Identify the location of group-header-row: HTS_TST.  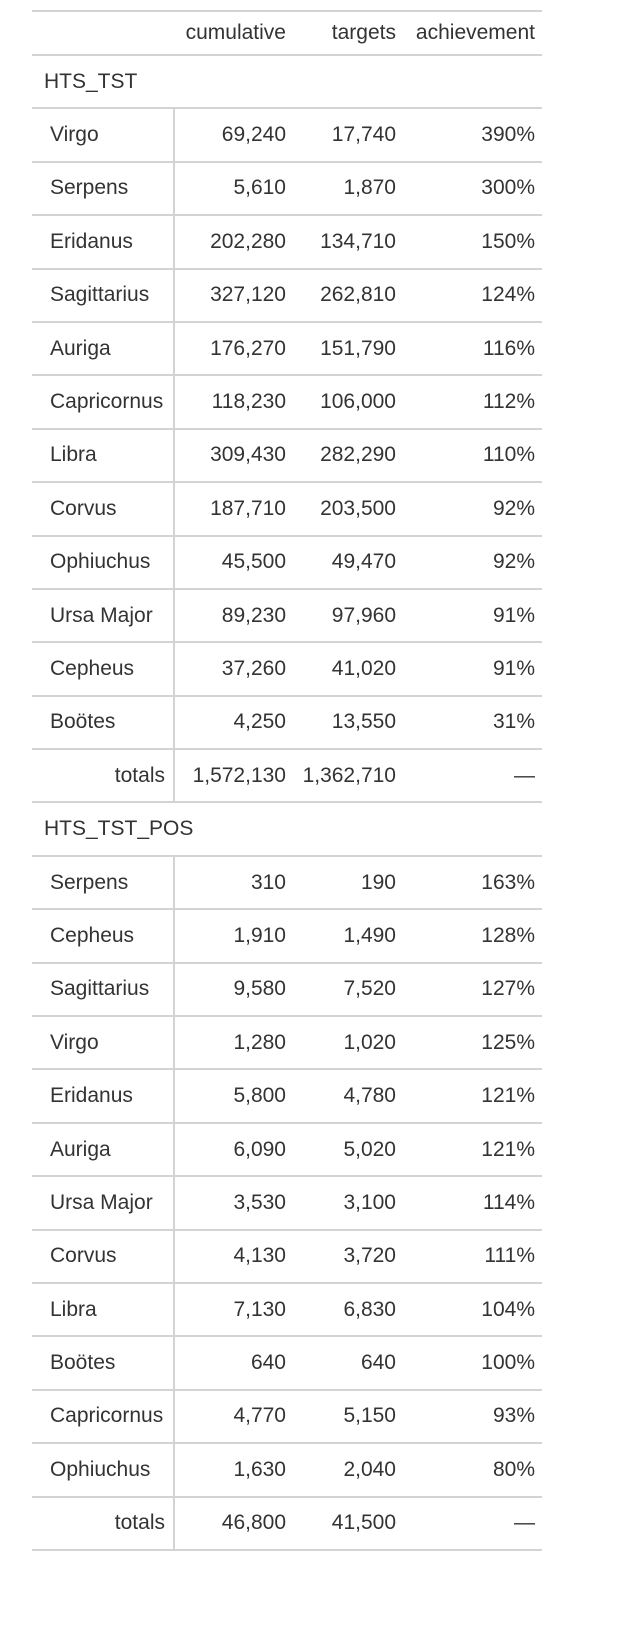
(287, 82).